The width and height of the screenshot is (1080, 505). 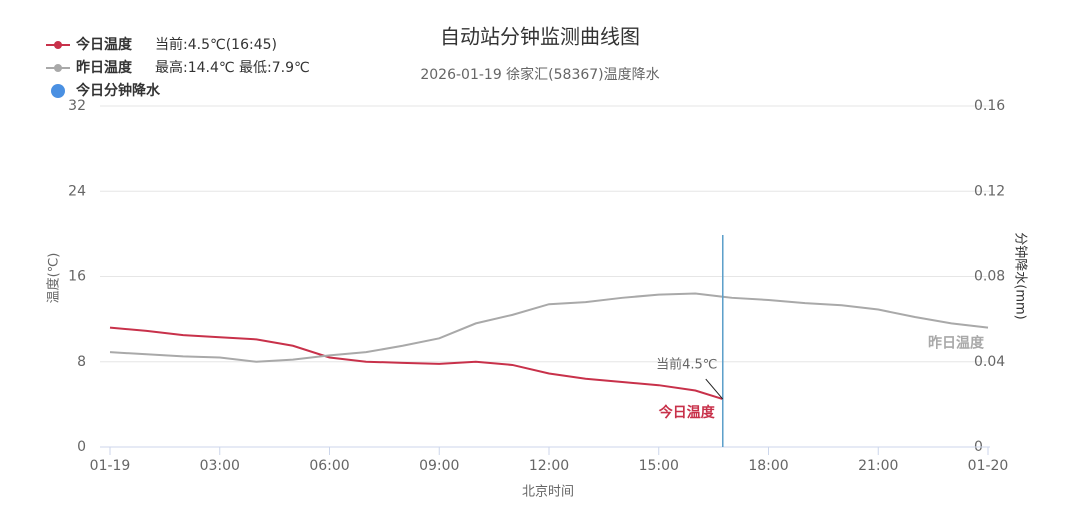 I want to click on legend-note: 当前:4.5℃(16:45), so click(x=216, y=44).